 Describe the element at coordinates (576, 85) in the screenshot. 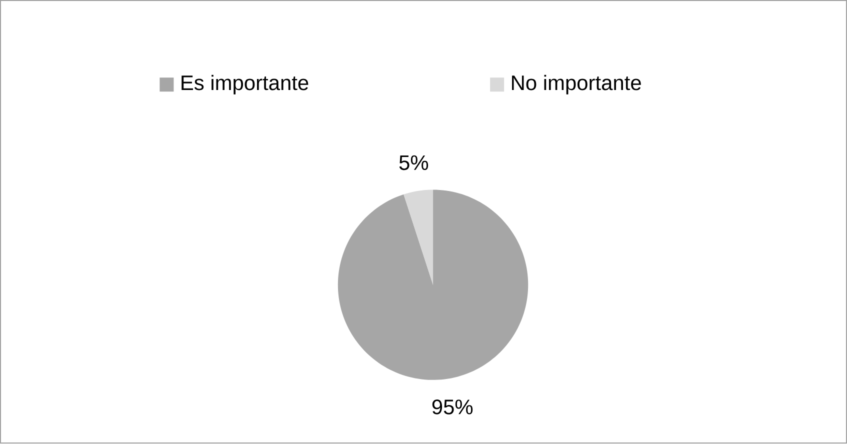

I see `legend-label: No importante` at that location.